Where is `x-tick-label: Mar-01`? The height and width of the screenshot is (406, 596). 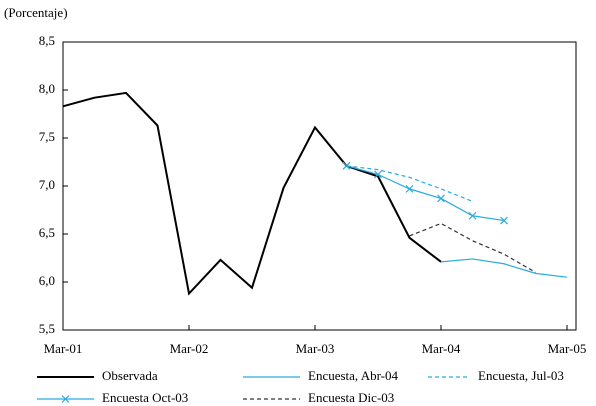 x-tick-label: Mar-01 is located at coordinates (63, 348).